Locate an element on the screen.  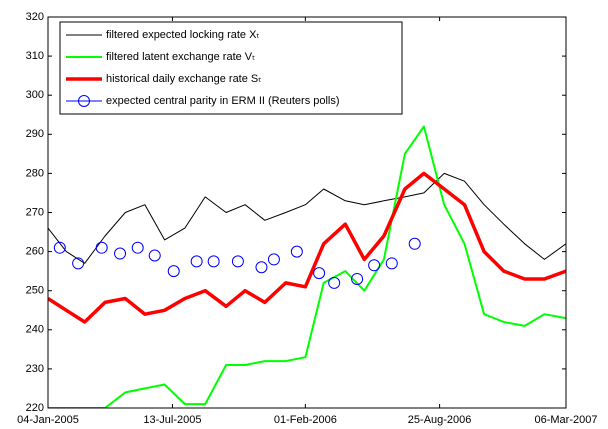
y-tick-label: 260 is located at coordinates (35, 252).